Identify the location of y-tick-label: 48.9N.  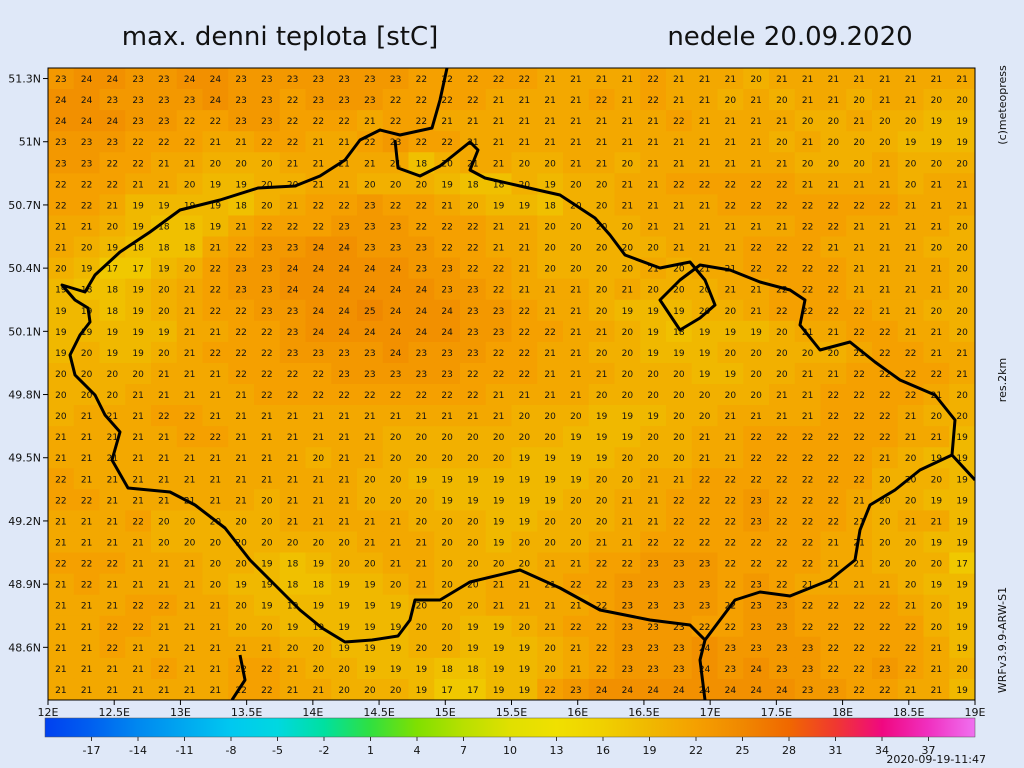
(24, 584).